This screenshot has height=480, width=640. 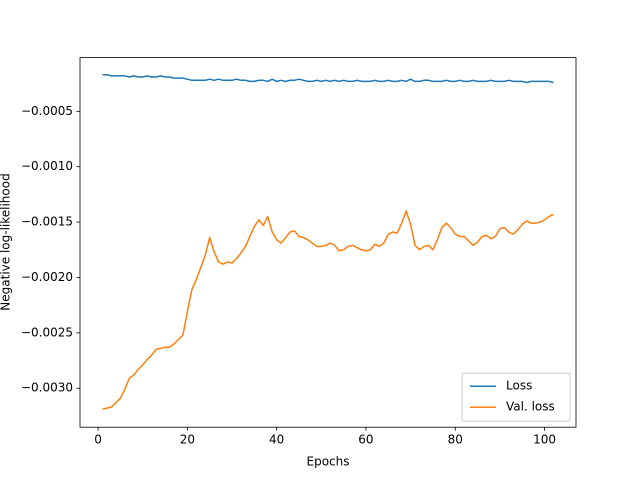 What do you see at coordinates (519, 386) in the screenshot?
I see `legend-label: Loss` at bounding box center [519, 386].